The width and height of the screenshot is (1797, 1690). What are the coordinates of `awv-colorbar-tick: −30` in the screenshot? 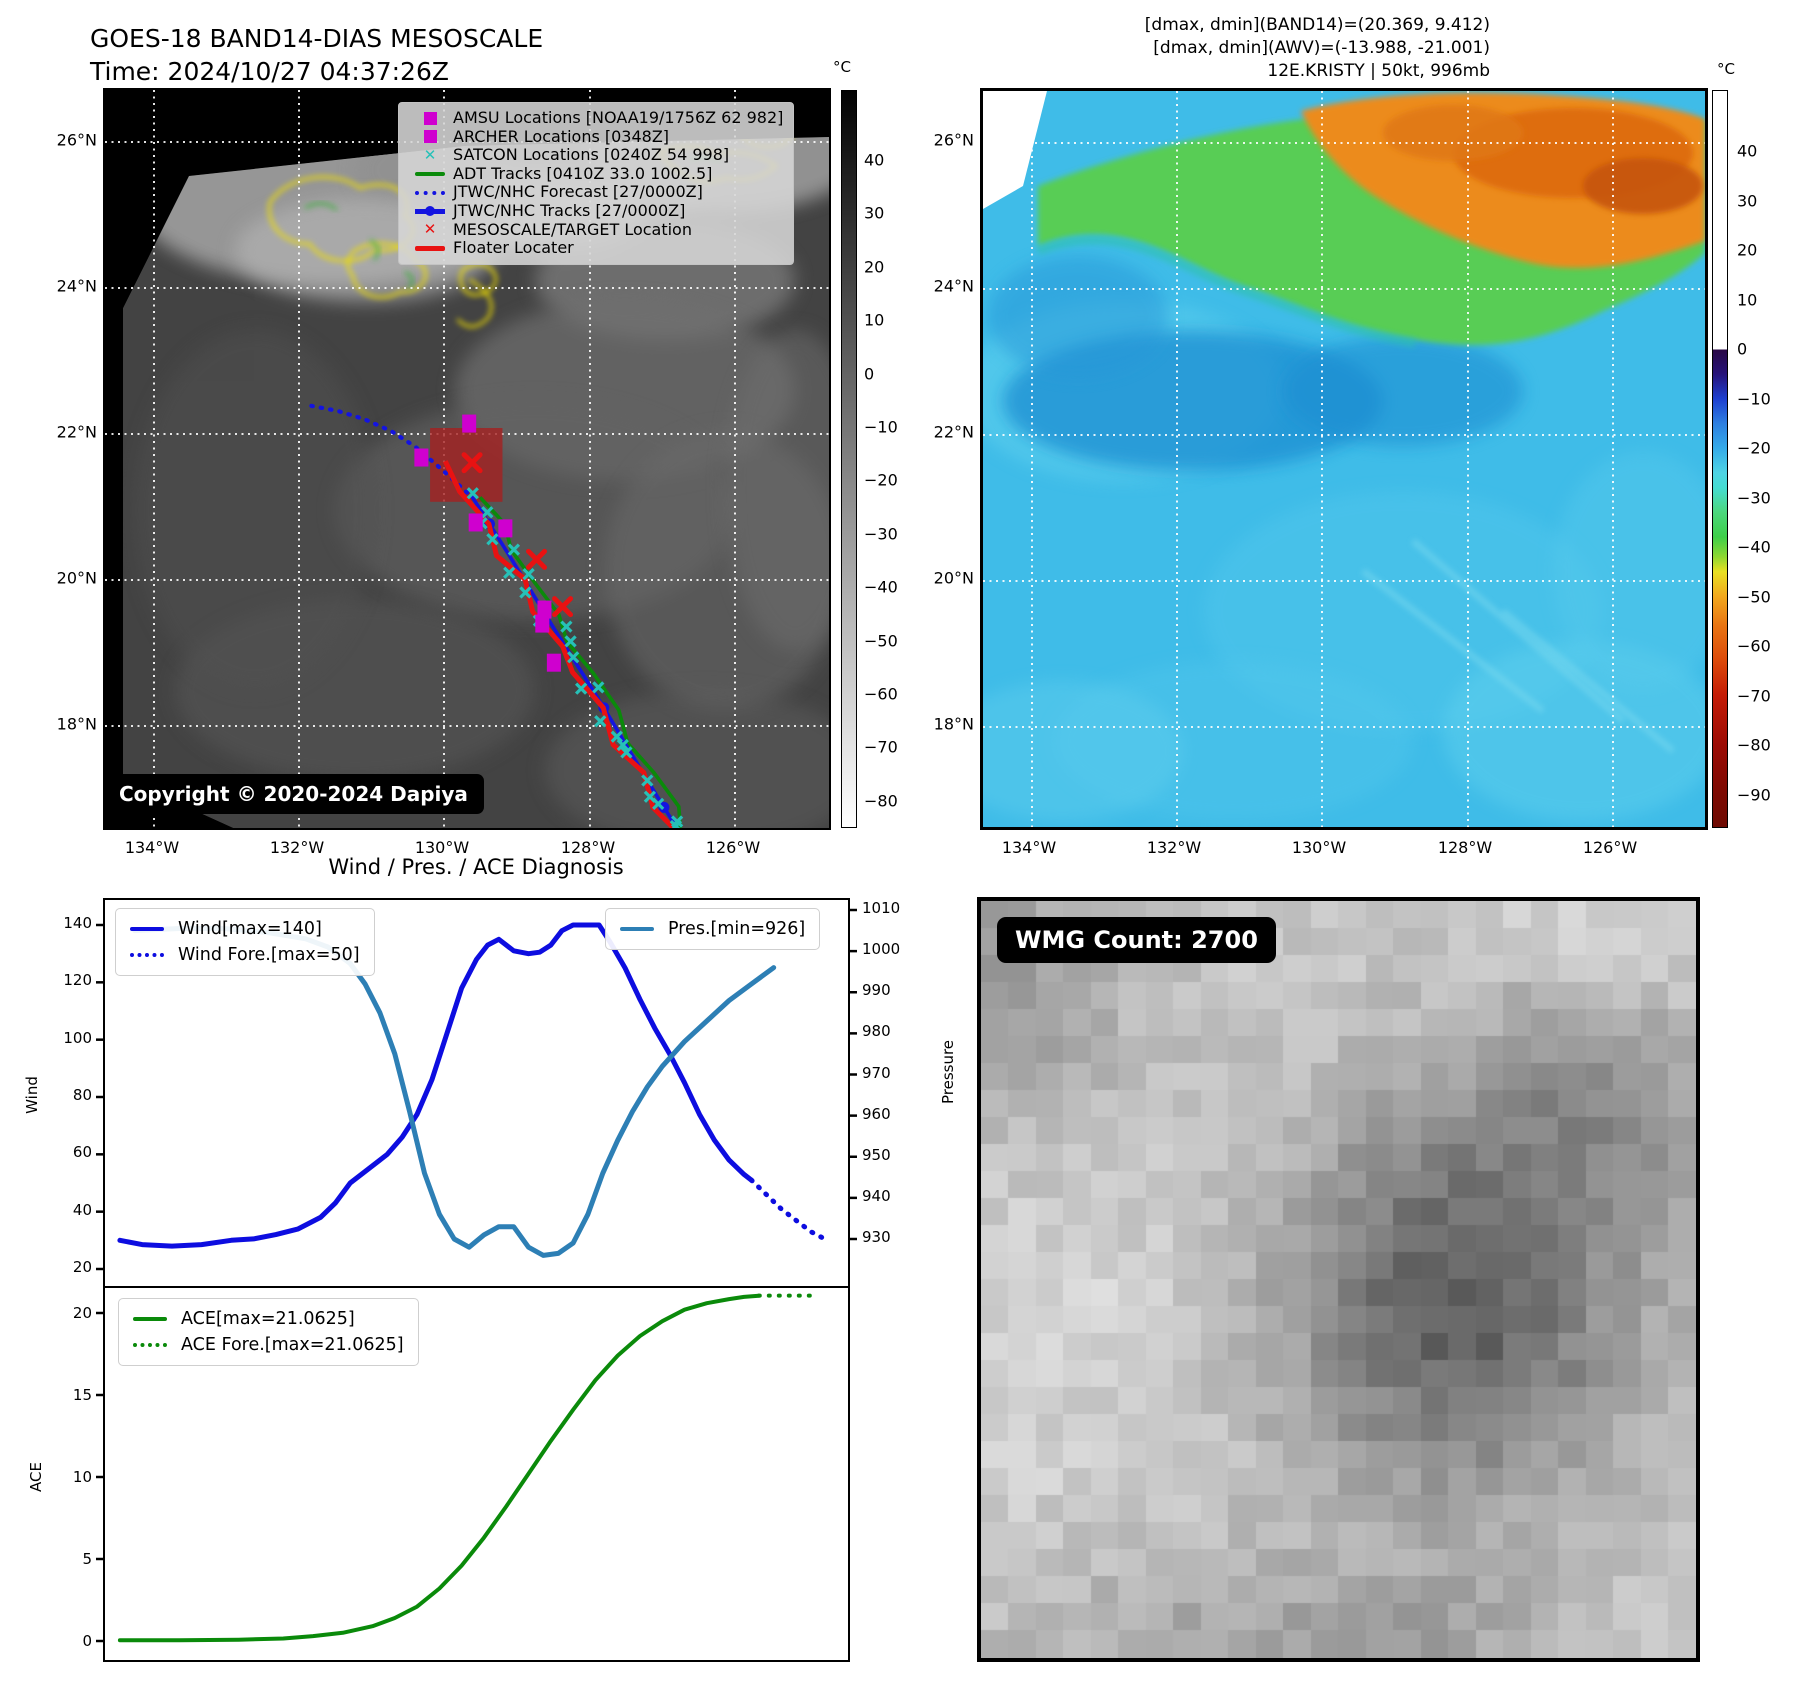 It's located at (1754, 497).